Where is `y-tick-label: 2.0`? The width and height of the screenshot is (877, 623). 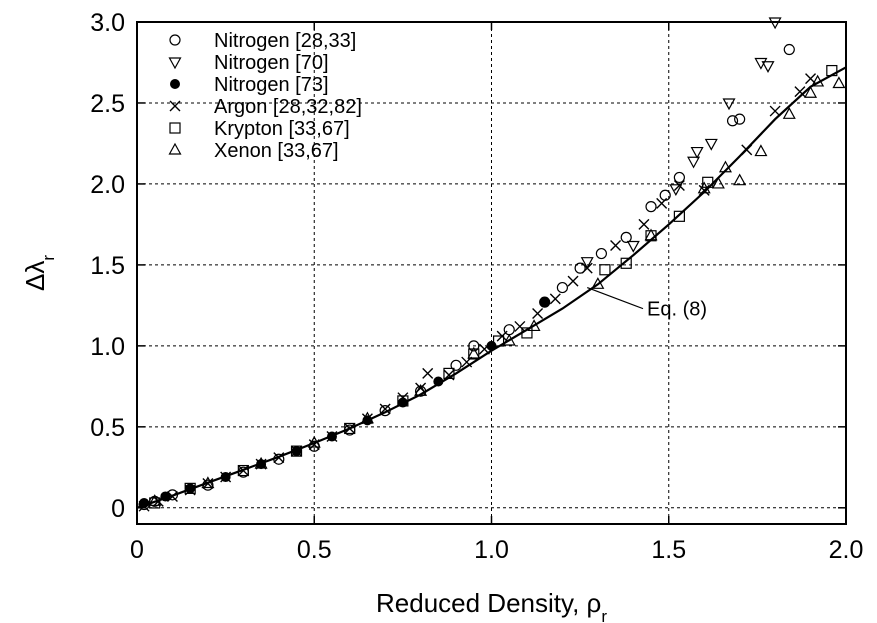
y-tick-label: 2.0 is located at coordinates (107, 185).